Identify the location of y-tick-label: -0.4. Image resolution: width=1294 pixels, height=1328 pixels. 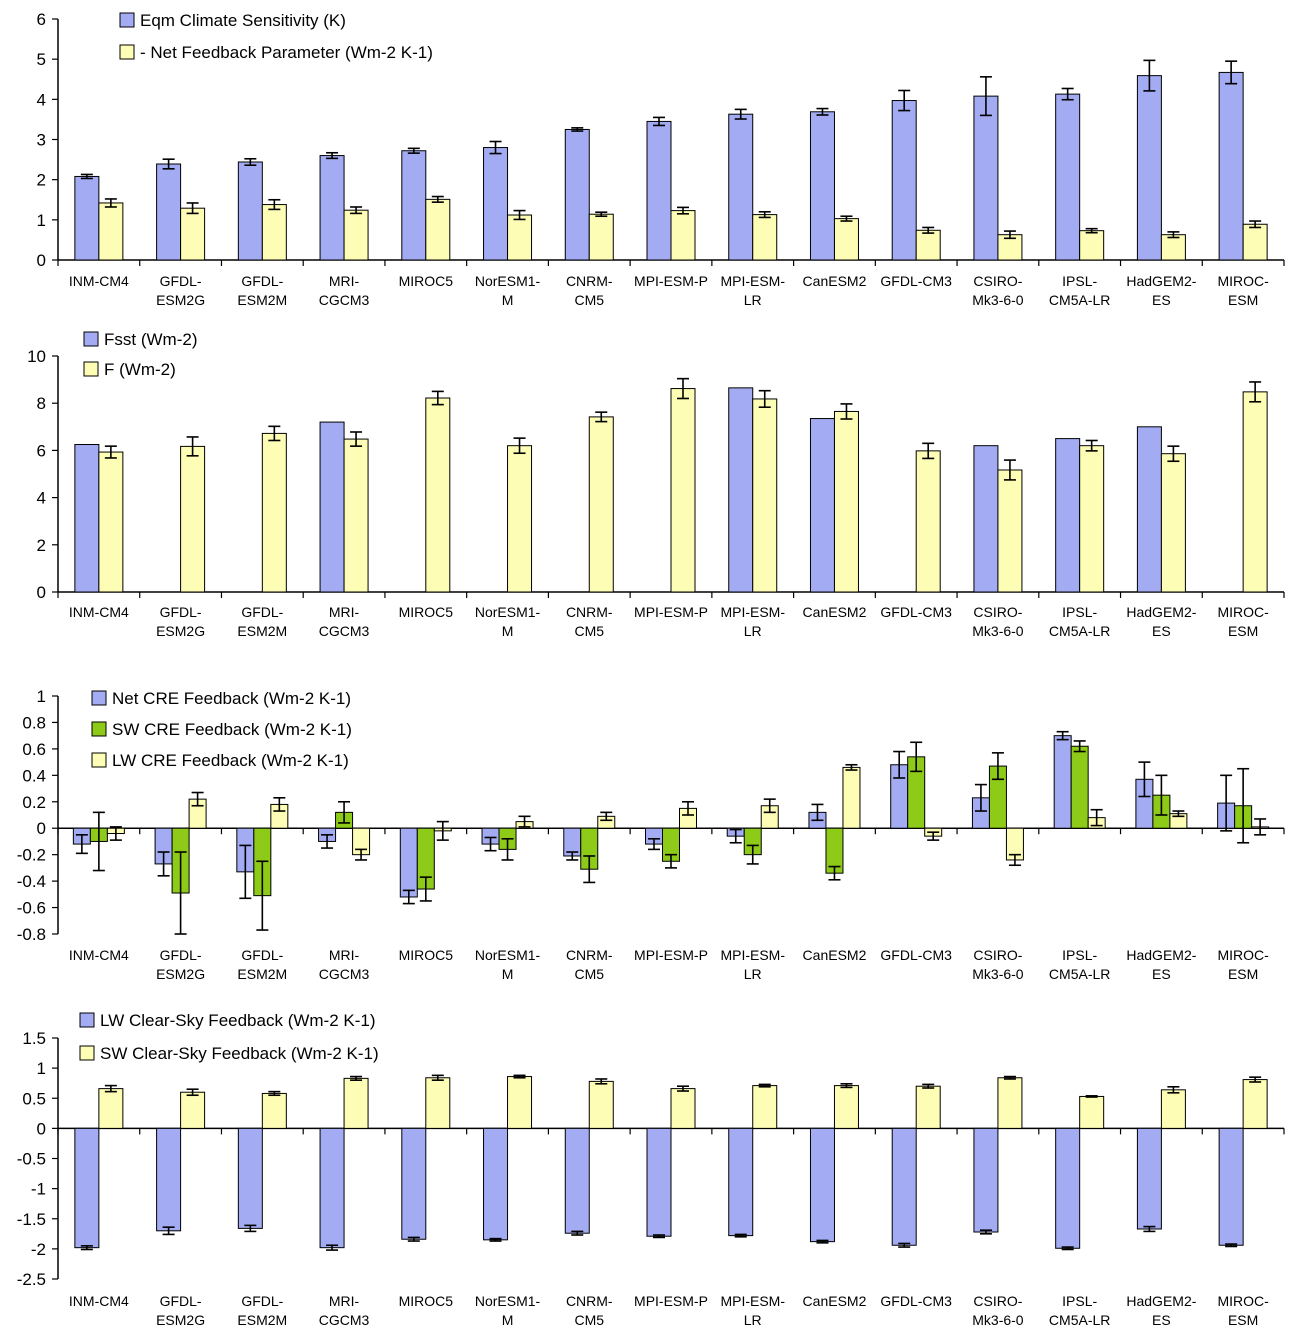
(31, 881).